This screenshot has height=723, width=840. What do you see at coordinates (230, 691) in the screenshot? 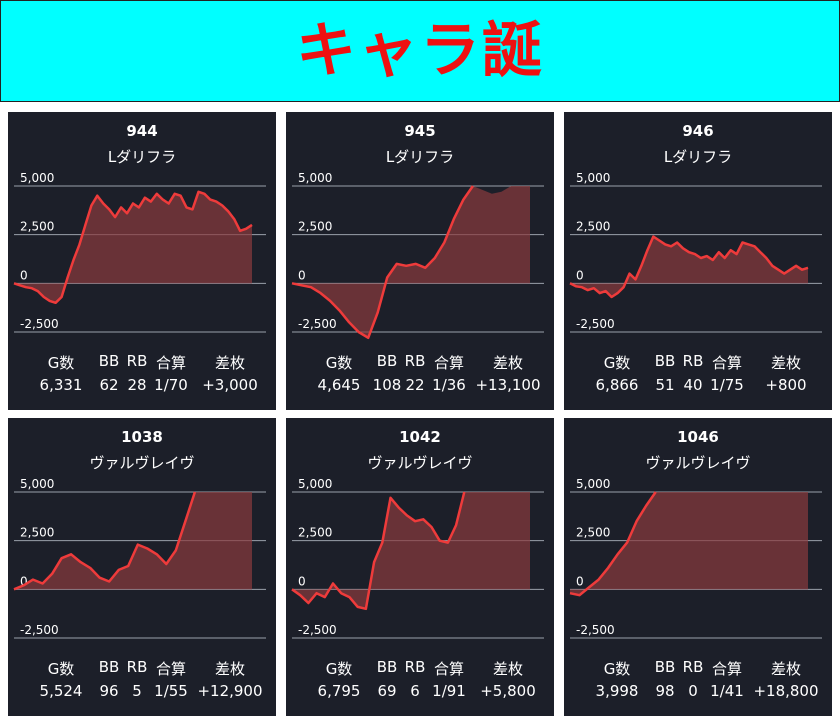
I see `stat-value: +12,900` at bounding box center [230, 691].